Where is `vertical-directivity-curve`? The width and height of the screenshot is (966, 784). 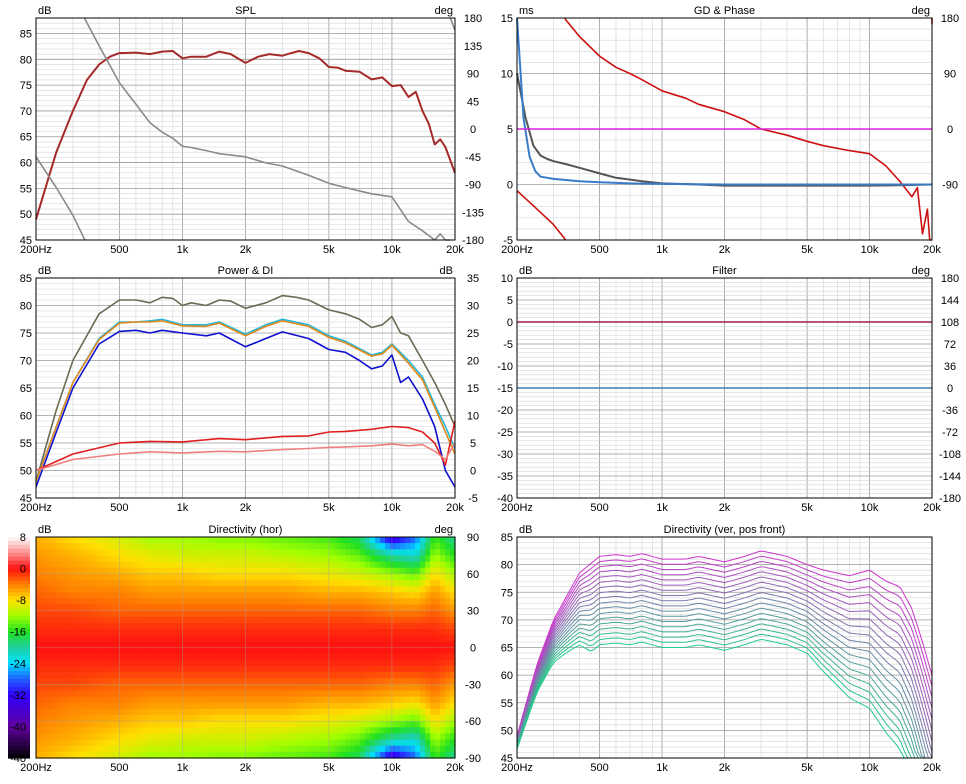
vertical-directivity-curve is located at coordinates (724, 661).